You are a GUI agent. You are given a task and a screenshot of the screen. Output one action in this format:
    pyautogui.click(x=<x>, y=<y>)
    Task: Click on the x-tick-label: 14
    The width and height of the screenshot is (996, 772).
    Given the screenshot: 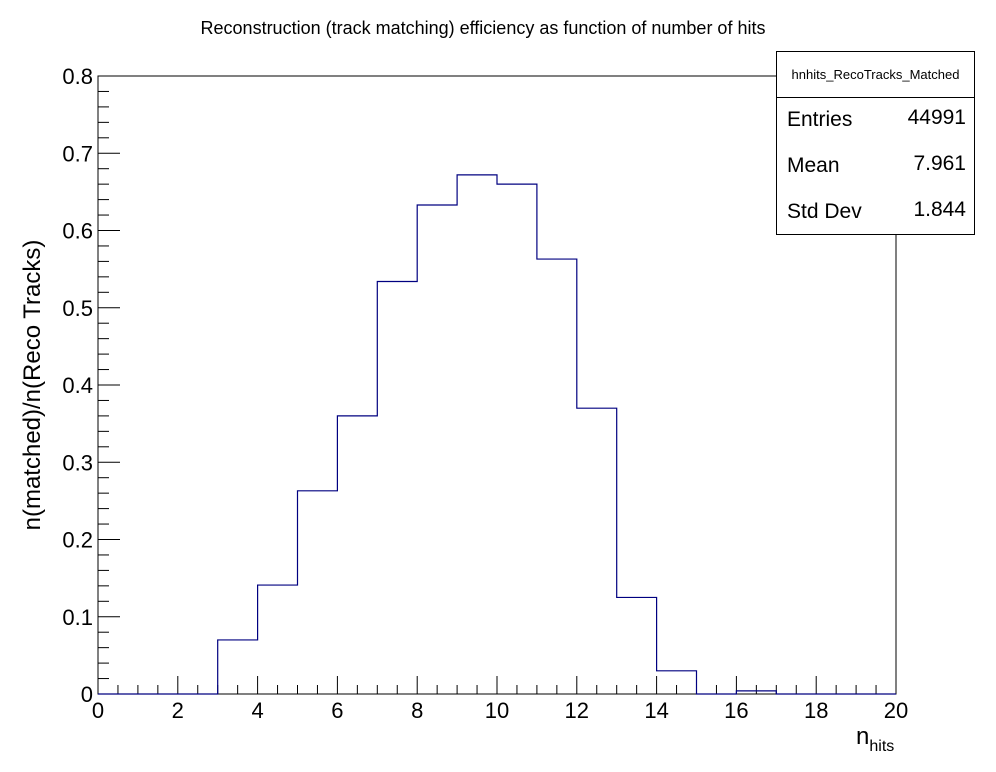 What is the action you would take?
    pyautogui.click(x=656, y=710)
    